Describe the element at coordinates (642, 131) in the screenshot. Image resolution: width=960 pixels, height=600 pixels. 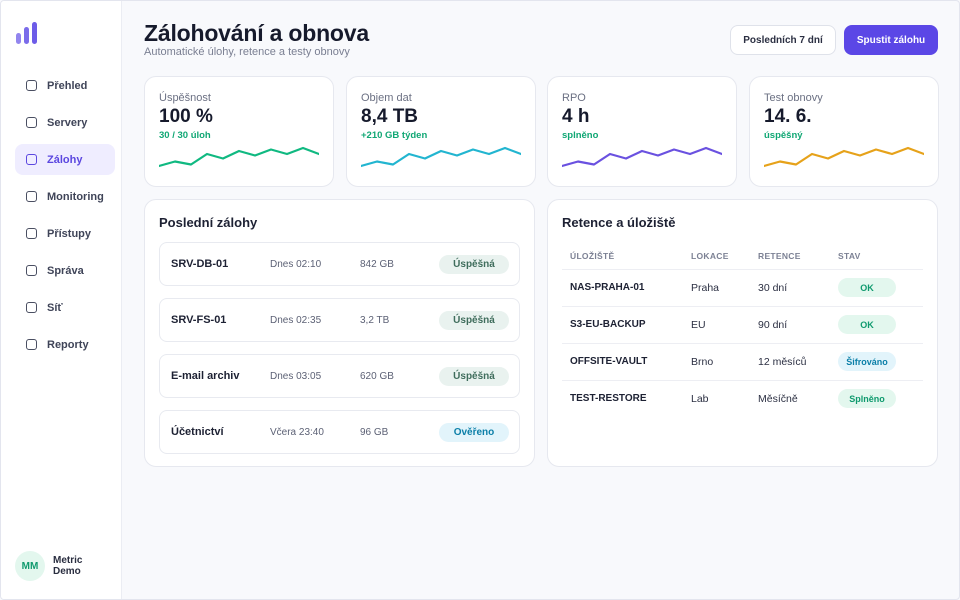
I see `kpi-card-rpo: RPO 4 h splněno` at that location.